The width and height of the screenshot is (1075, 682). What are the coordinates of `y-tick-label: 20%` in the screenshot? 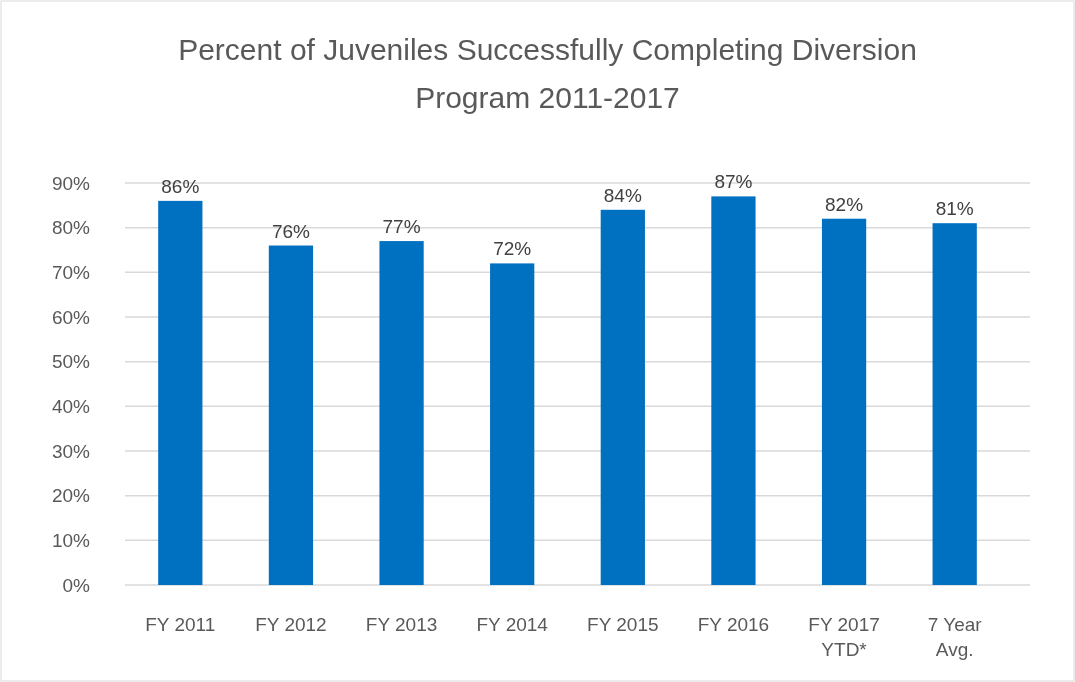 It's located at (71, 496).